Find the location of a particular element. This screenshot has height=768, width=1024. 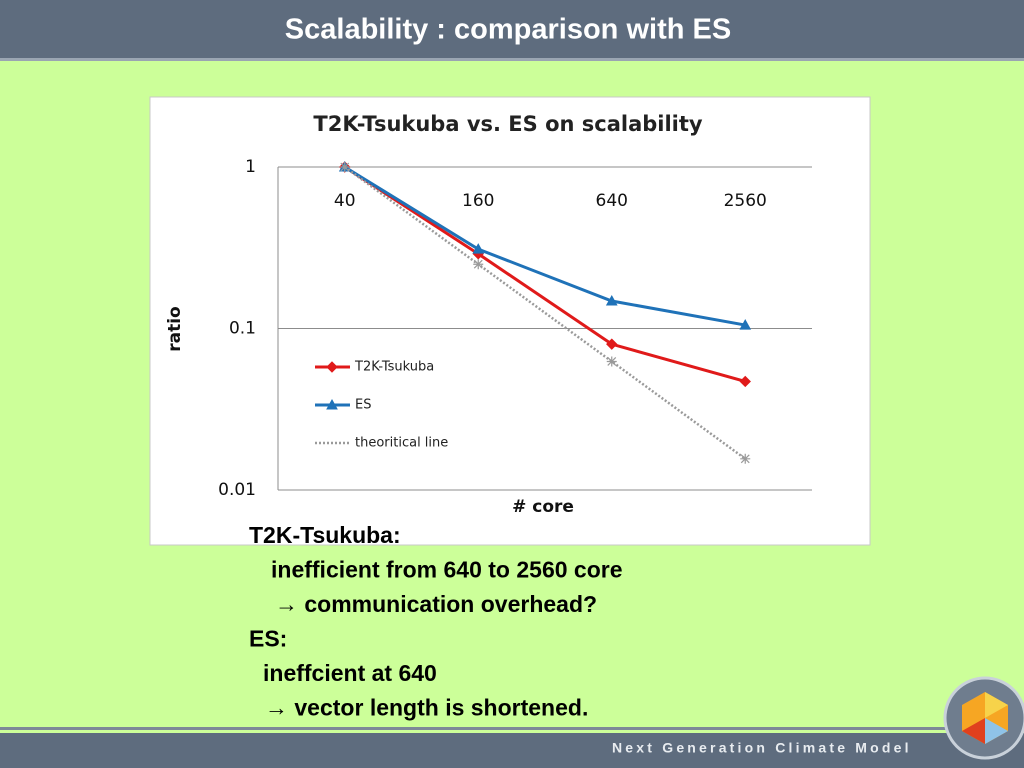

note-line: inefficient from 640 to 2560 core is located at coordinates (447, 570).